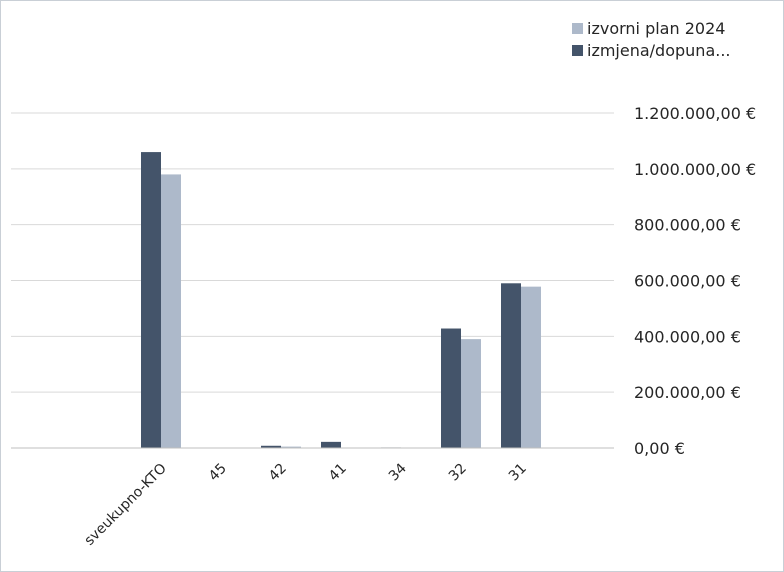  Describe the element at coordinates (659, 448) in the screenshot. I see `y-tick-label: 0,00 €` at that location.